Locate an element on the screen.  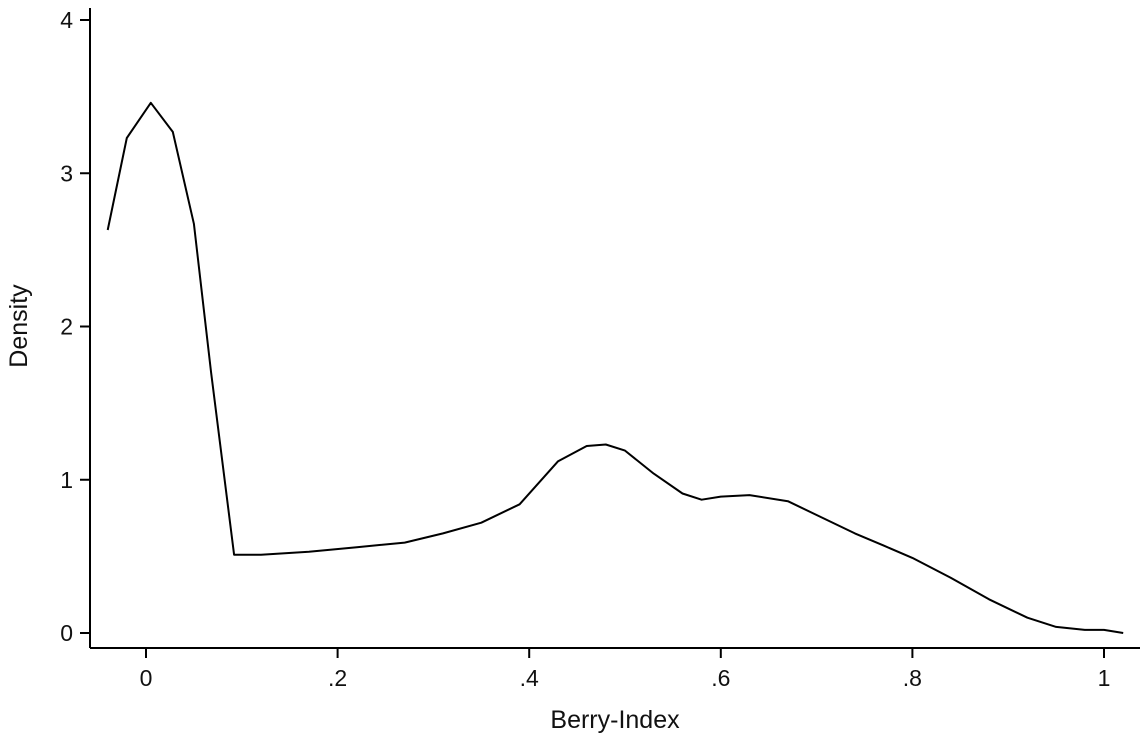
x-tick-label: .8 is located at coordinates (912, 678).